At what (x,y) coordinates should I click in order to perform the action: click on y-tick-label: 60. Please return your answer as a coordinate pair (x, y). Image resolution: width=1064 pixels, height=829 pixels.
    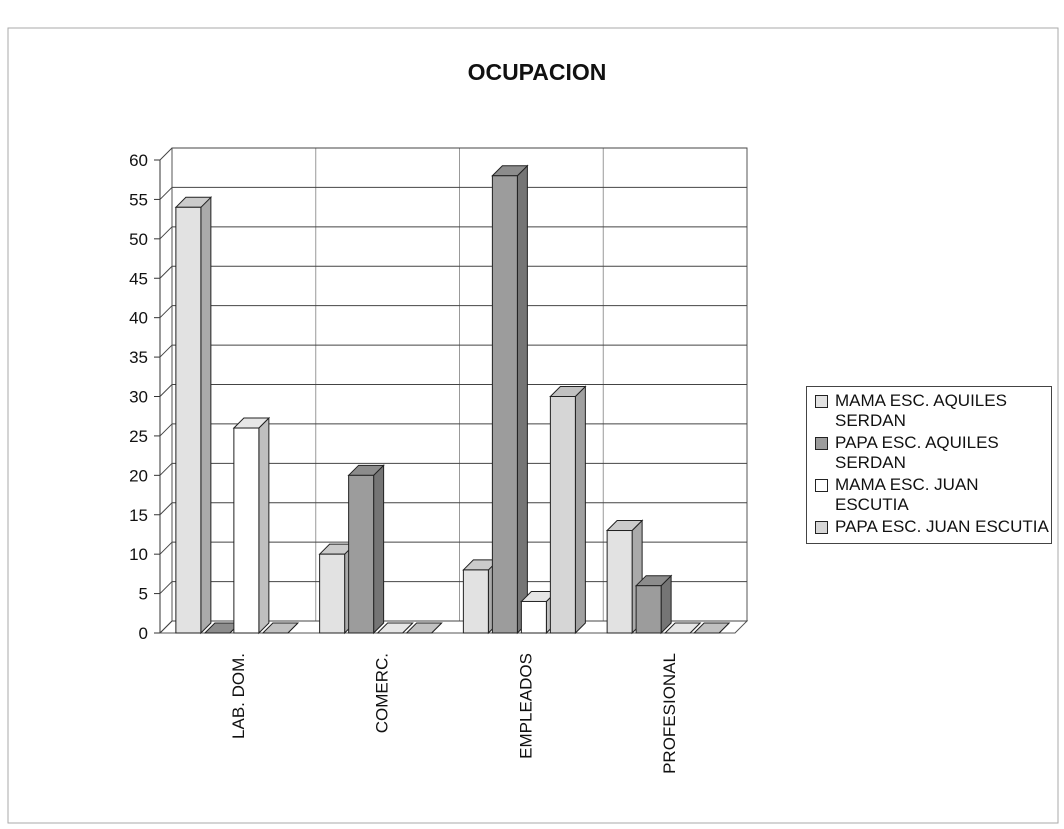
    Looking at the image, I should click on (138, 160).